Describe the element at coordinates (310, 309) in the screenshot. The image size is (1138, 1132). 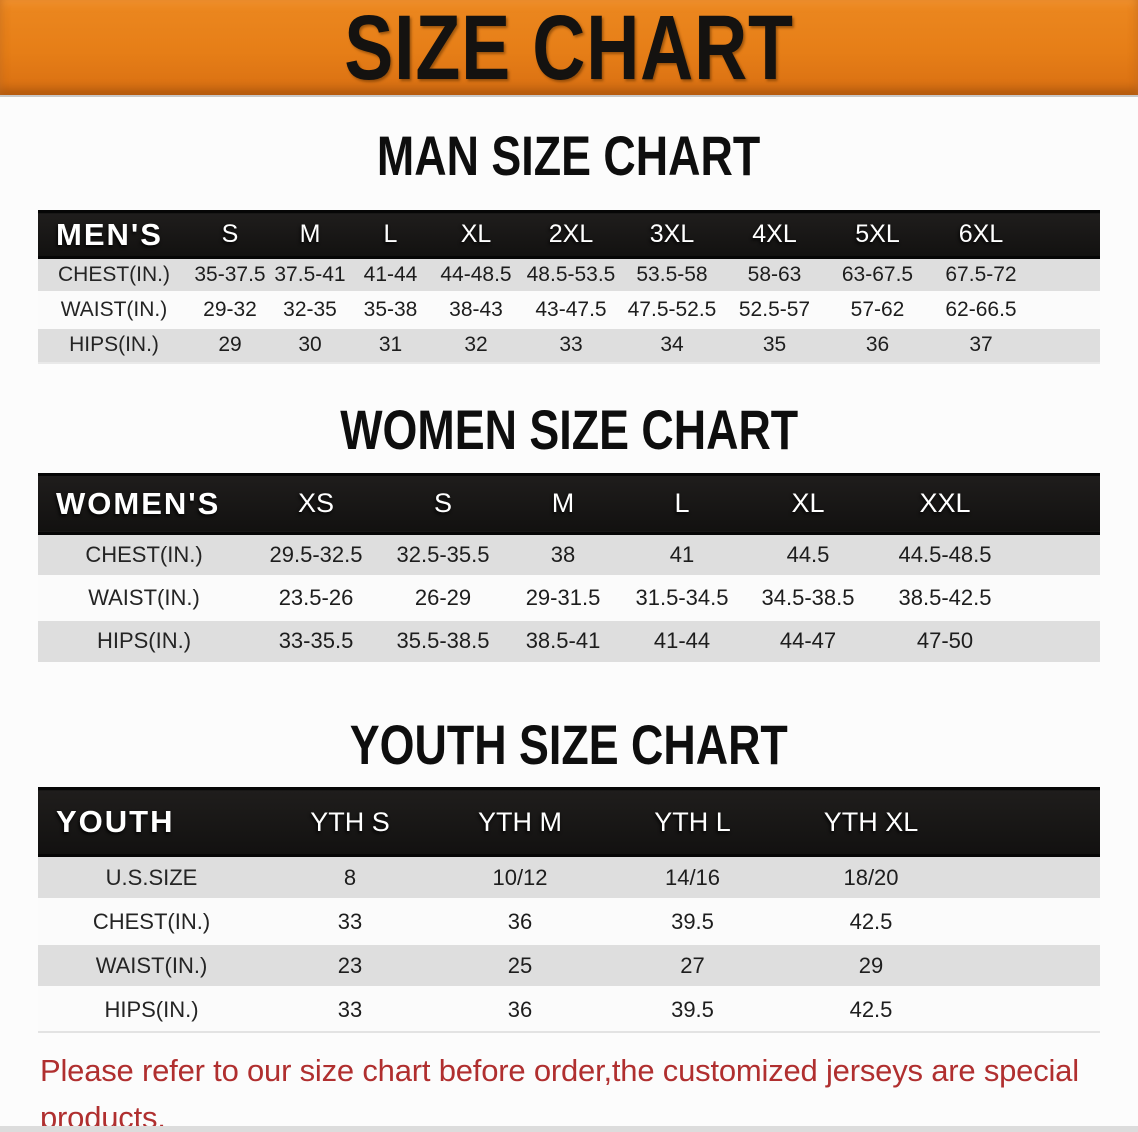
I see `size-value-cell: 32-35` at that location.